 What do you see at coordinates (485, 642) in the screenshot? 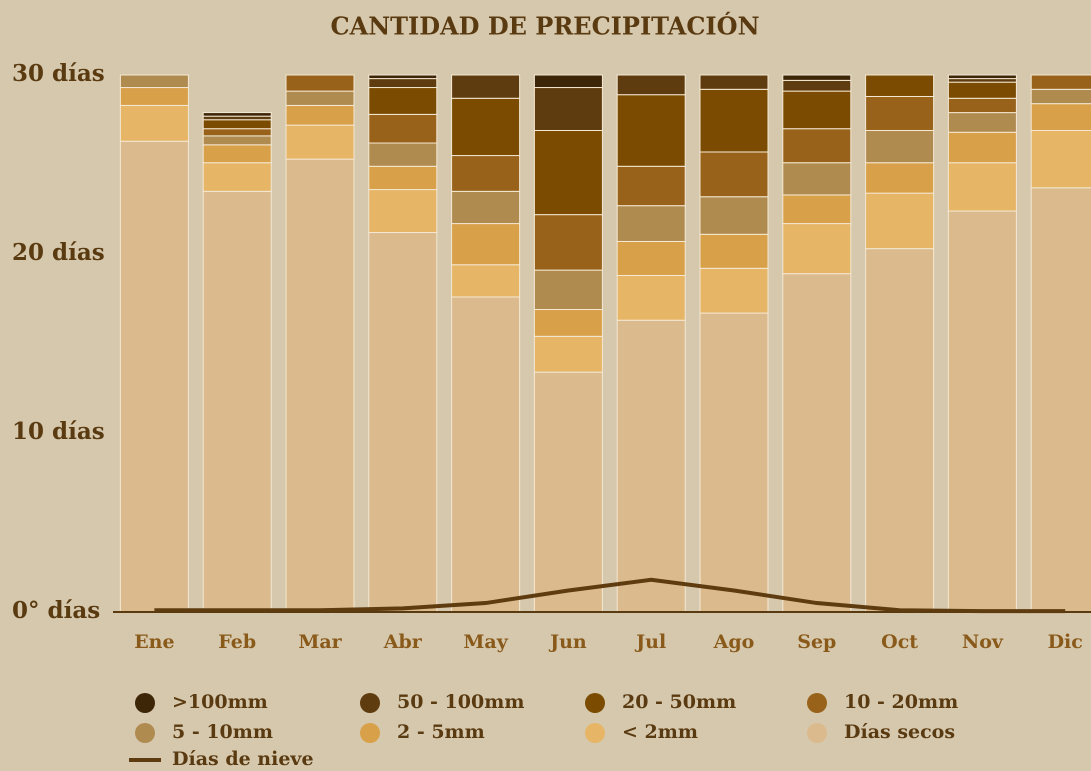
I see `x-tick-label: May` at bounding box center [485, 642].